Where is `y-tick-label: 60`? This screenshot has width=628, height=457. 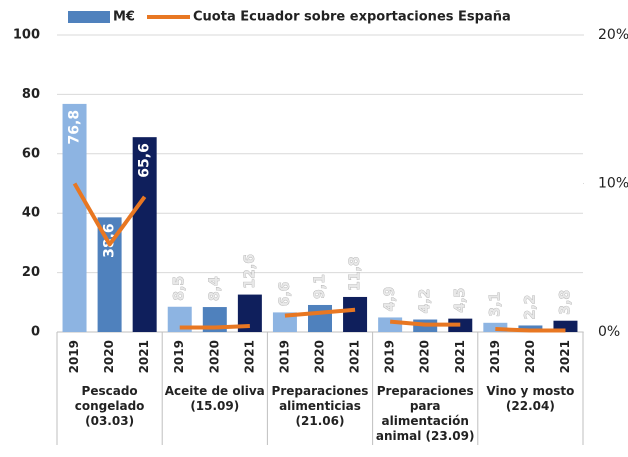
y-tick-label: 60 is located at coordinates (31, 153).